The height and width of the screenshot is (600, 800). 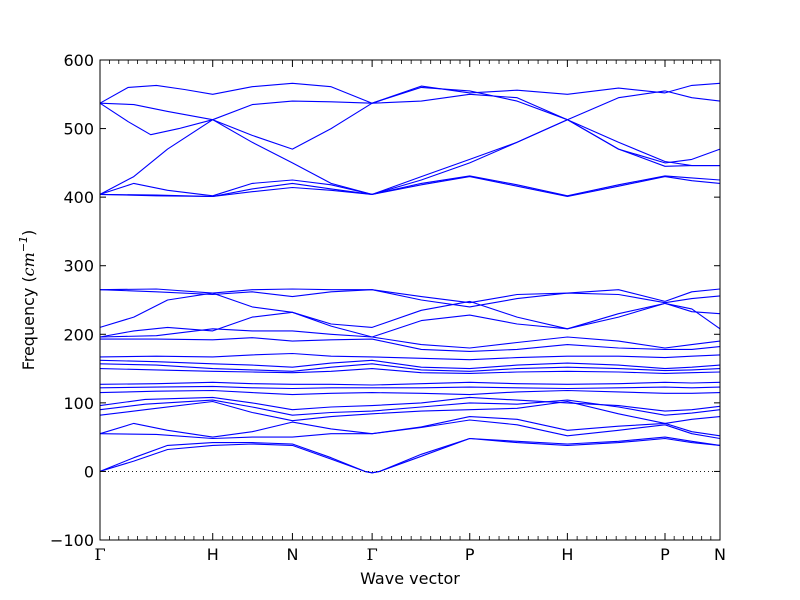 I want to click on y-tick-label: 600, so click(x=78, y=60).